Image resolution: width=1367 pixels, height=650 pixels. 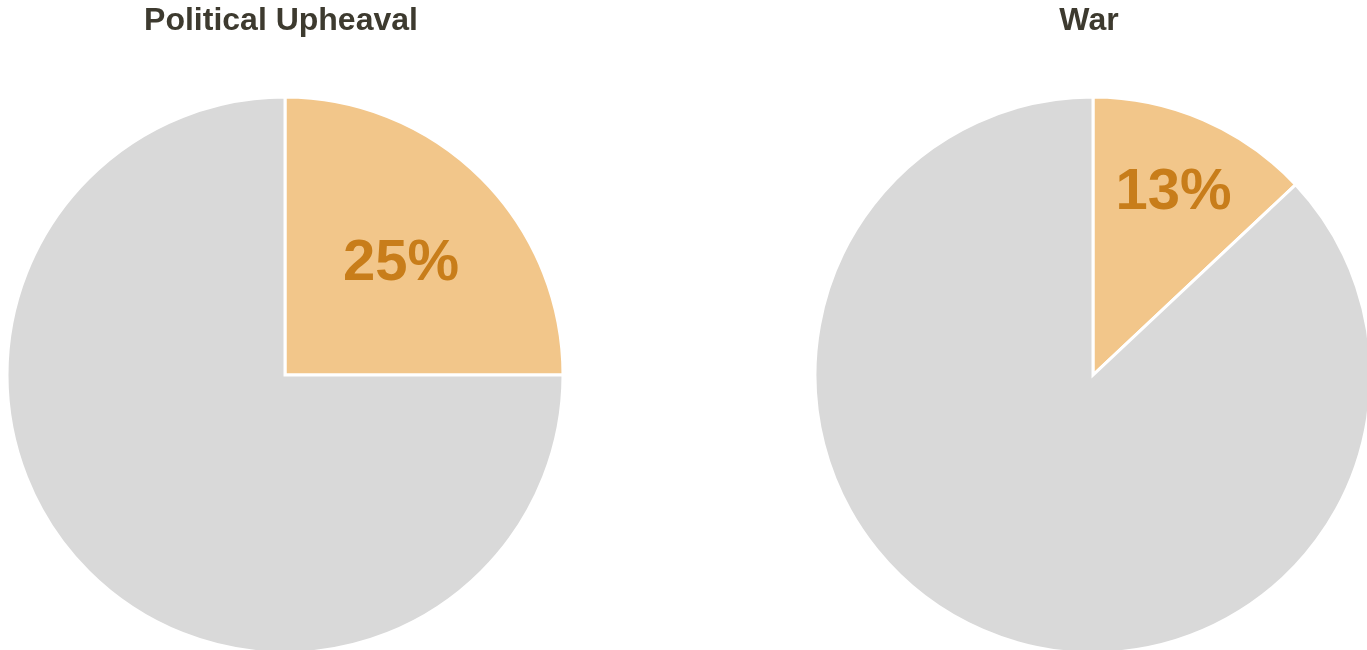 What do you see at coordinates (281, 19) in the screenshot?
I see `chart-title: Political Upheaval` at bounding box center [281, 19].